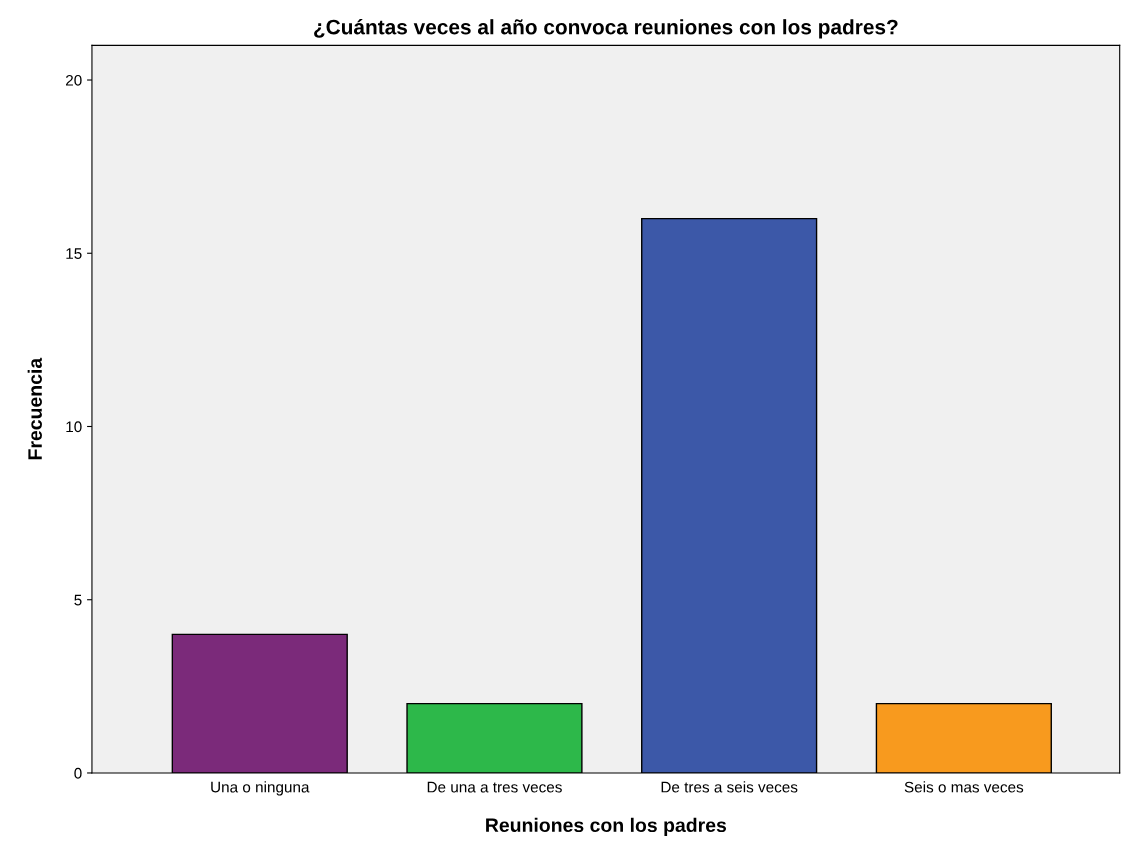  What do you see at coordinates (729, 787) in the screenshot?
I see `x-tick-label: De tres a seis veces` at bounding box center [729, 787].